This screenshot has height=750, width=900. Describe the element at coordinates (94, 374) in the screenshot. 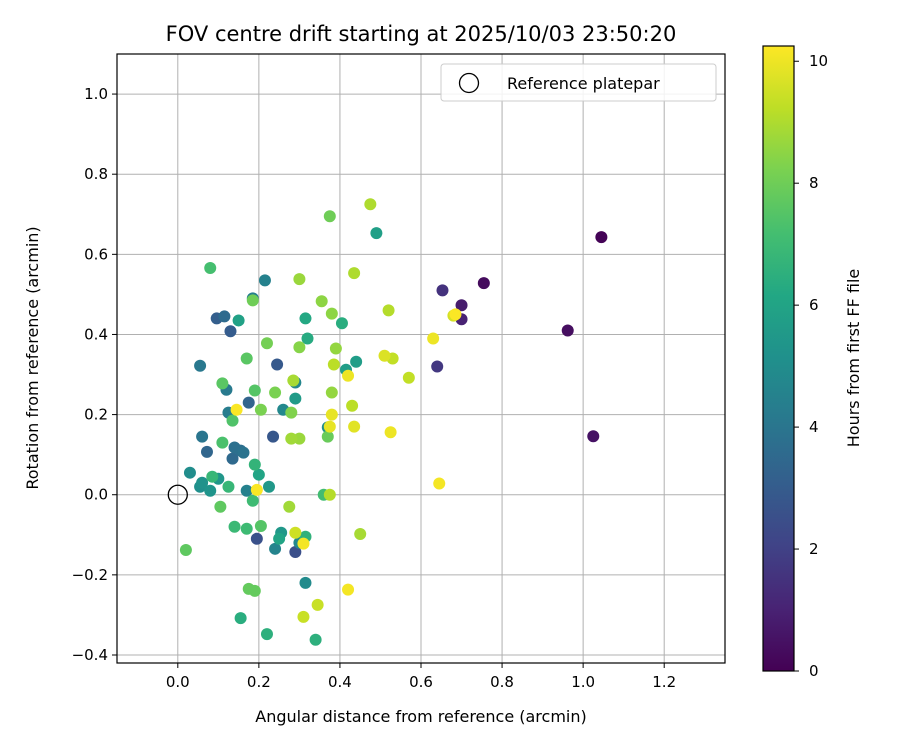

I see `y-axis-ticks: −0.4 −0.2 0.0 0.2 0.4 0.6 0.8 1.0` at that location.